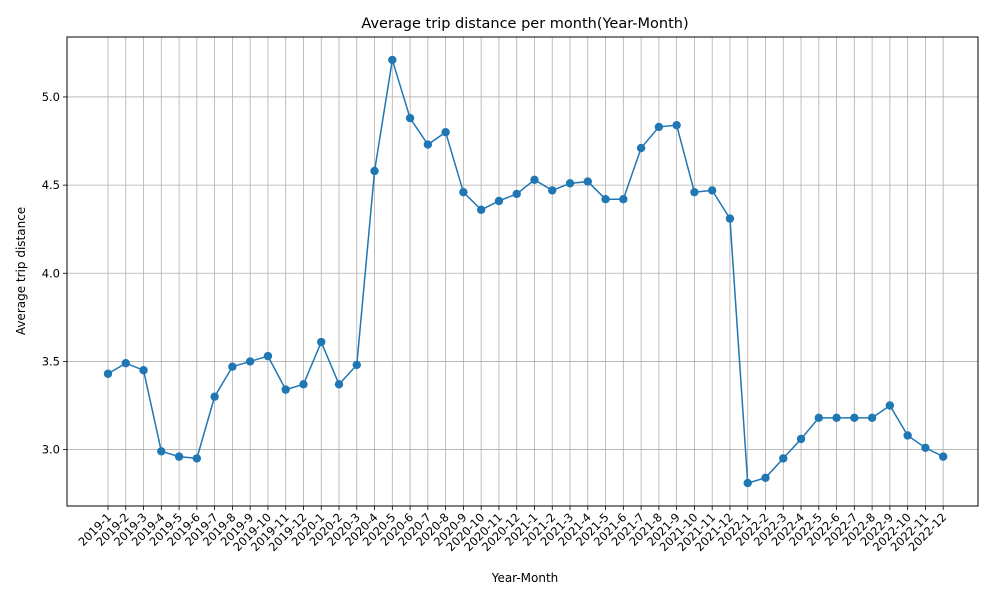 This screenshot has height=600, width=1000. Describe the element at coordinates (51, 97) in the screenshot. I see `y-tick-label: 5.0` at that location.